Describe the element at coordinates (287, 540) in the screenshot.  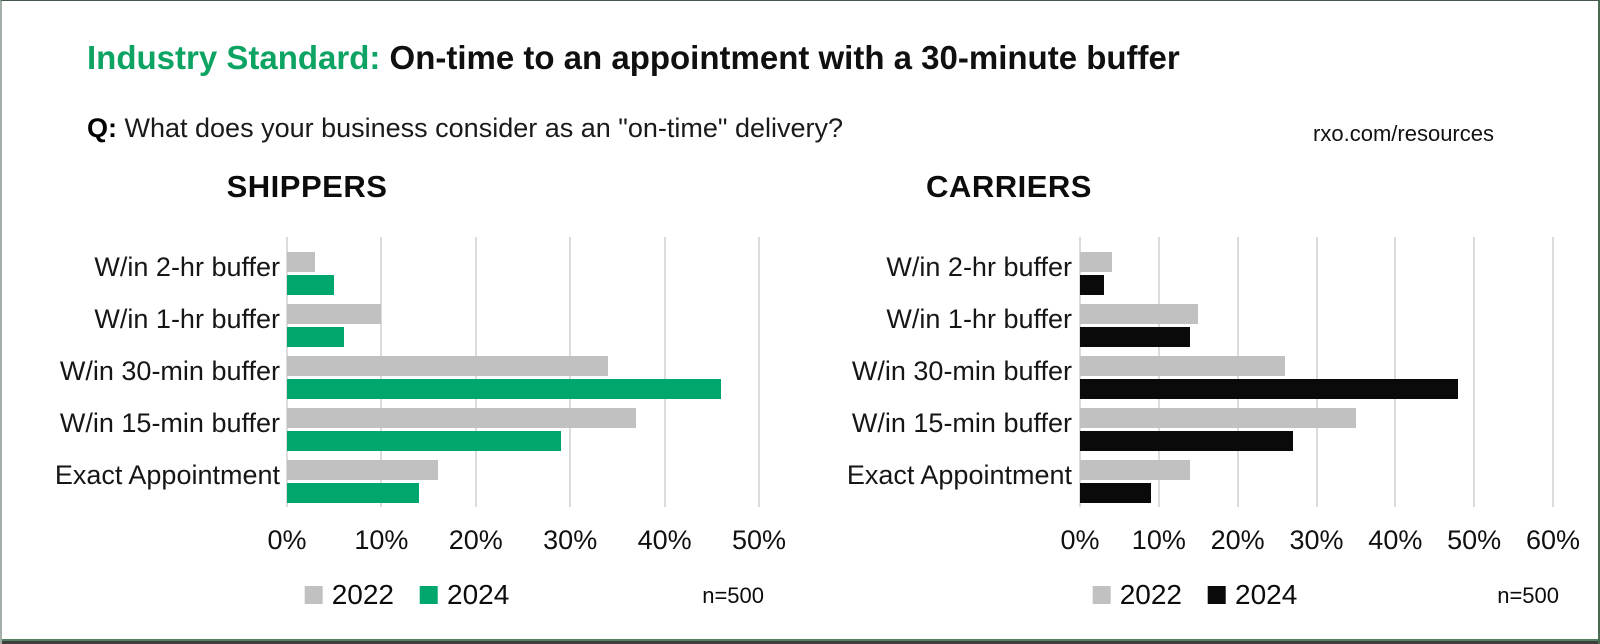
I see `x-tick-shippers-0: 0%` at that location.